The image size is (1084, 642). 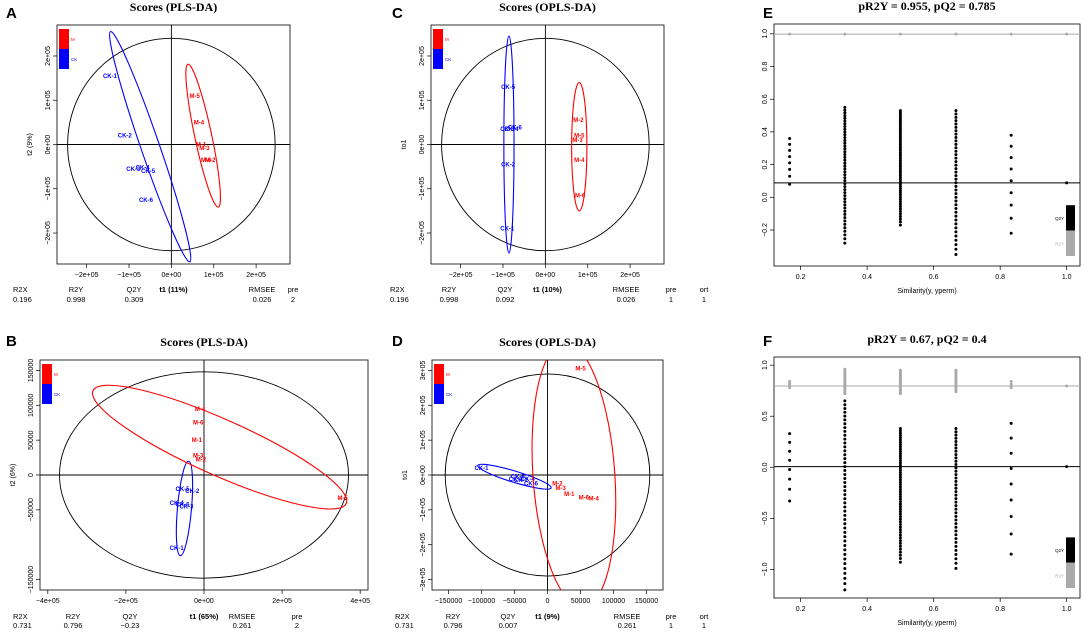 What do you see at coordinates (867, 609) in the screenshot?
I see `x-tick-label: 0.4` at bounding box center [867, 609].